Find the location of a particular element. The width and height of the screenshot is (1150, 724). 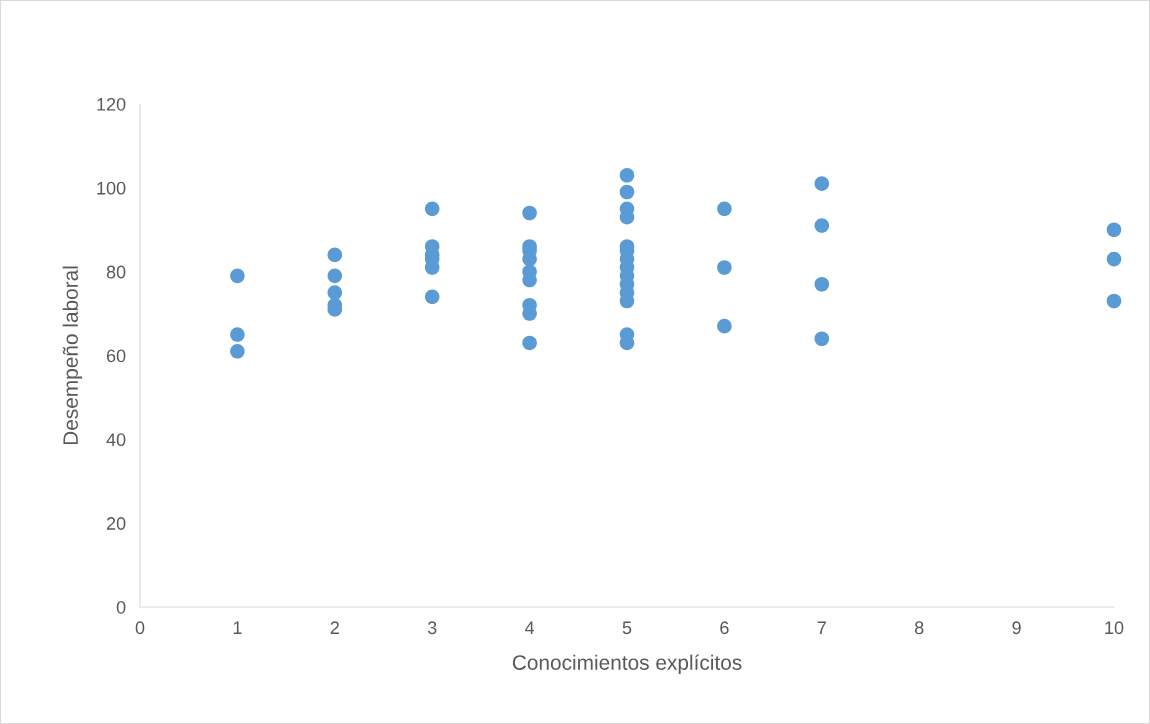

x-tick-label: 1 is located at coordinates (237, 627).